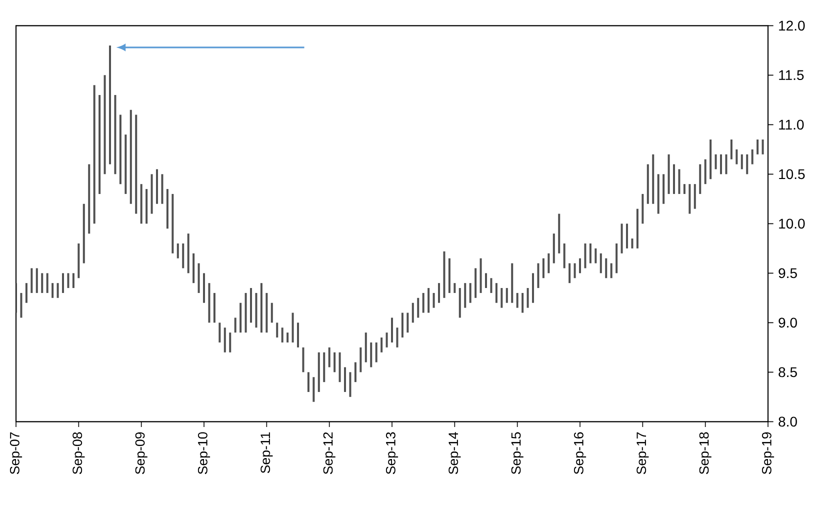 The image size is (827, 507). What do you see at coordinates (787, 273) in the screenshot?
I see `y-tick-label: 9.5` at bounding box center [787, 273].